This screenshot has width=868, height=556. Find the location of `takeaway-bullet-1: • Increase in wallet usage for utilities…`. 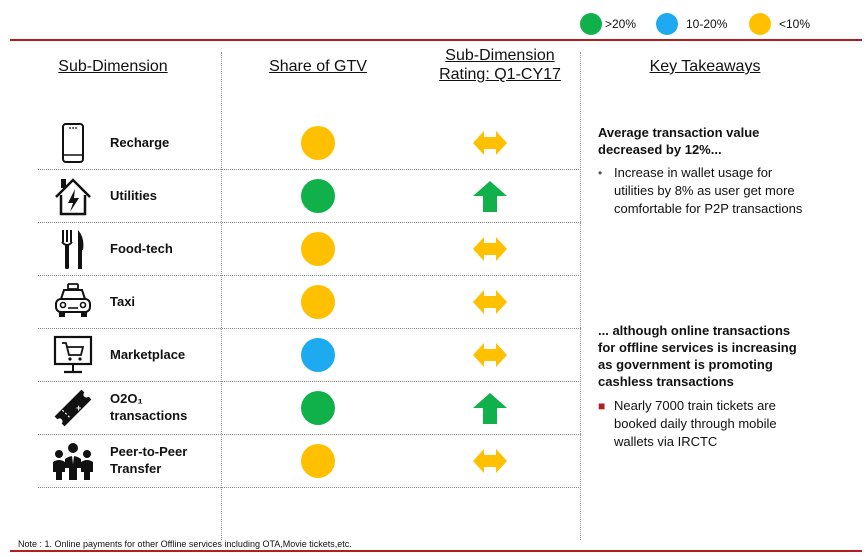

takeaway-bullet-1: • Increase in wallet usage for utilities… is located at coordinates (729, 191).